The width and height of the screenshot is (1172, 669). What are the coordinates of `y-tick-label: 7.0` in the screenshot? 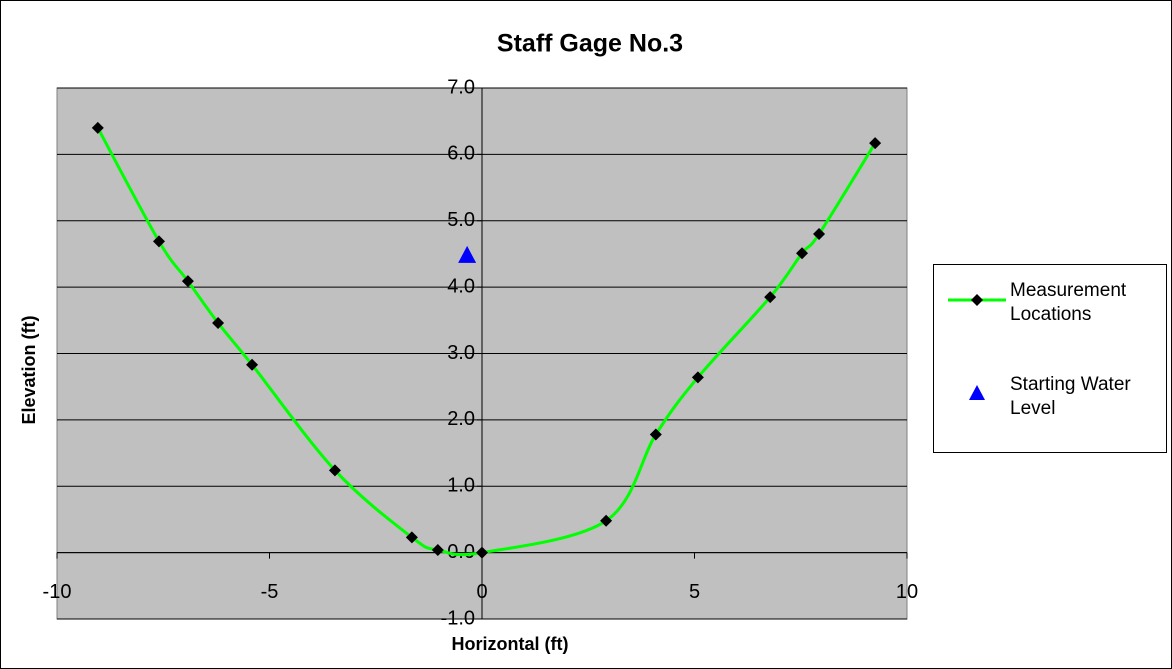 It's located at (461, 87).